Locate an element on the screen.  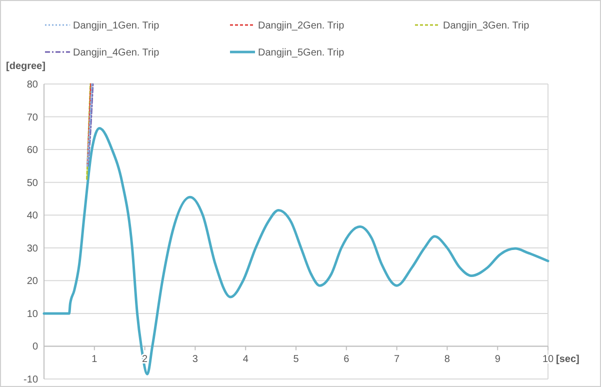
y-tick-label: 10 is located at coordinates (32, 314).